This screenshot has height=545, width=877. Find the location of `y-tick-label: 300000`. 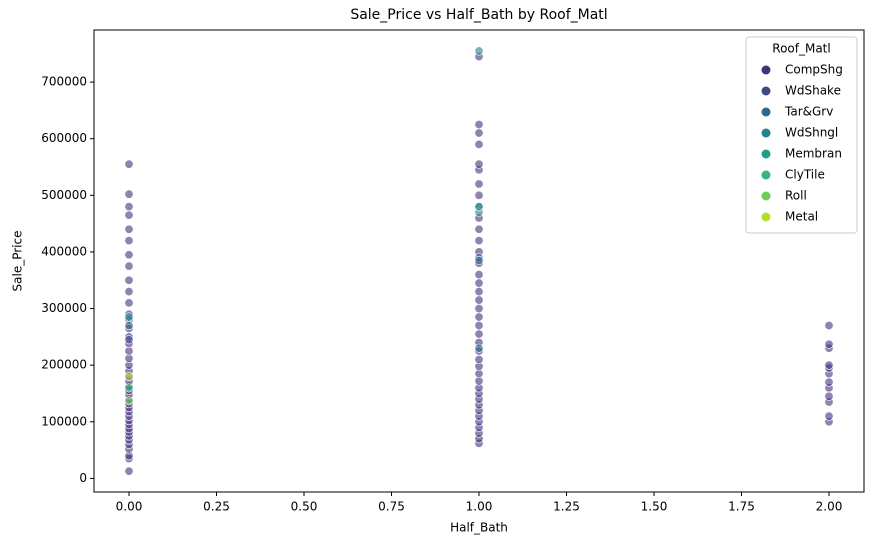

y-tick-label: 300000 is located at coordinates (64, 308).